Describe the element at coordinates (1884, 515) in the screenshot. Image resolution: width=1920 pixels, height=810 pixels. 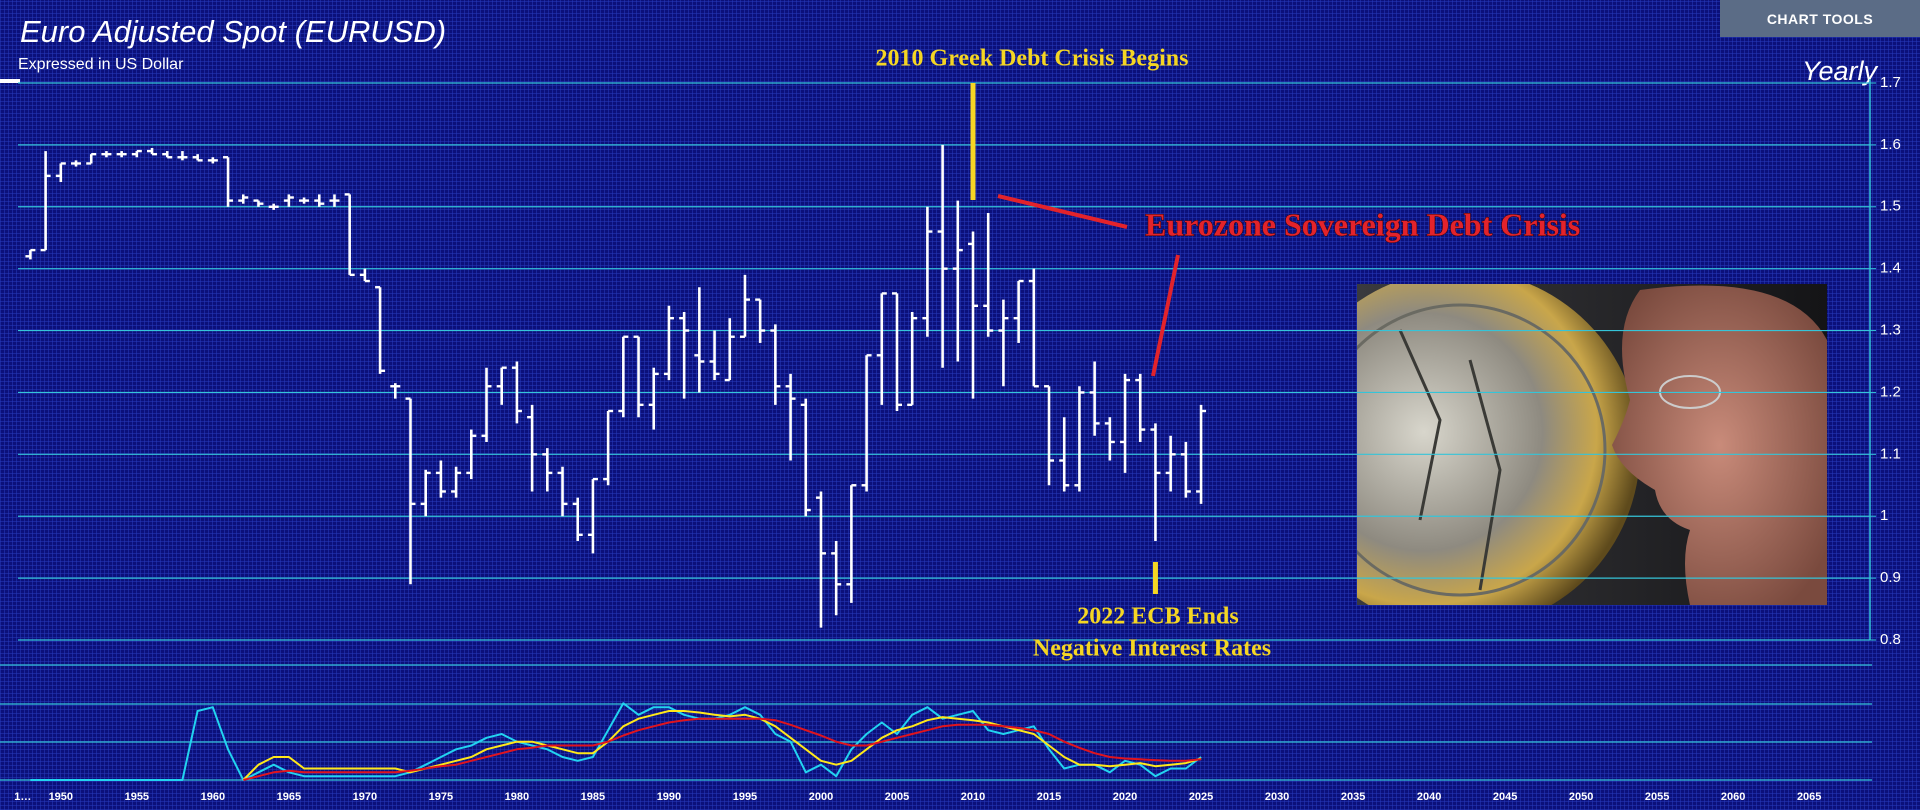
I see `y-tick-label: 1` at that location.